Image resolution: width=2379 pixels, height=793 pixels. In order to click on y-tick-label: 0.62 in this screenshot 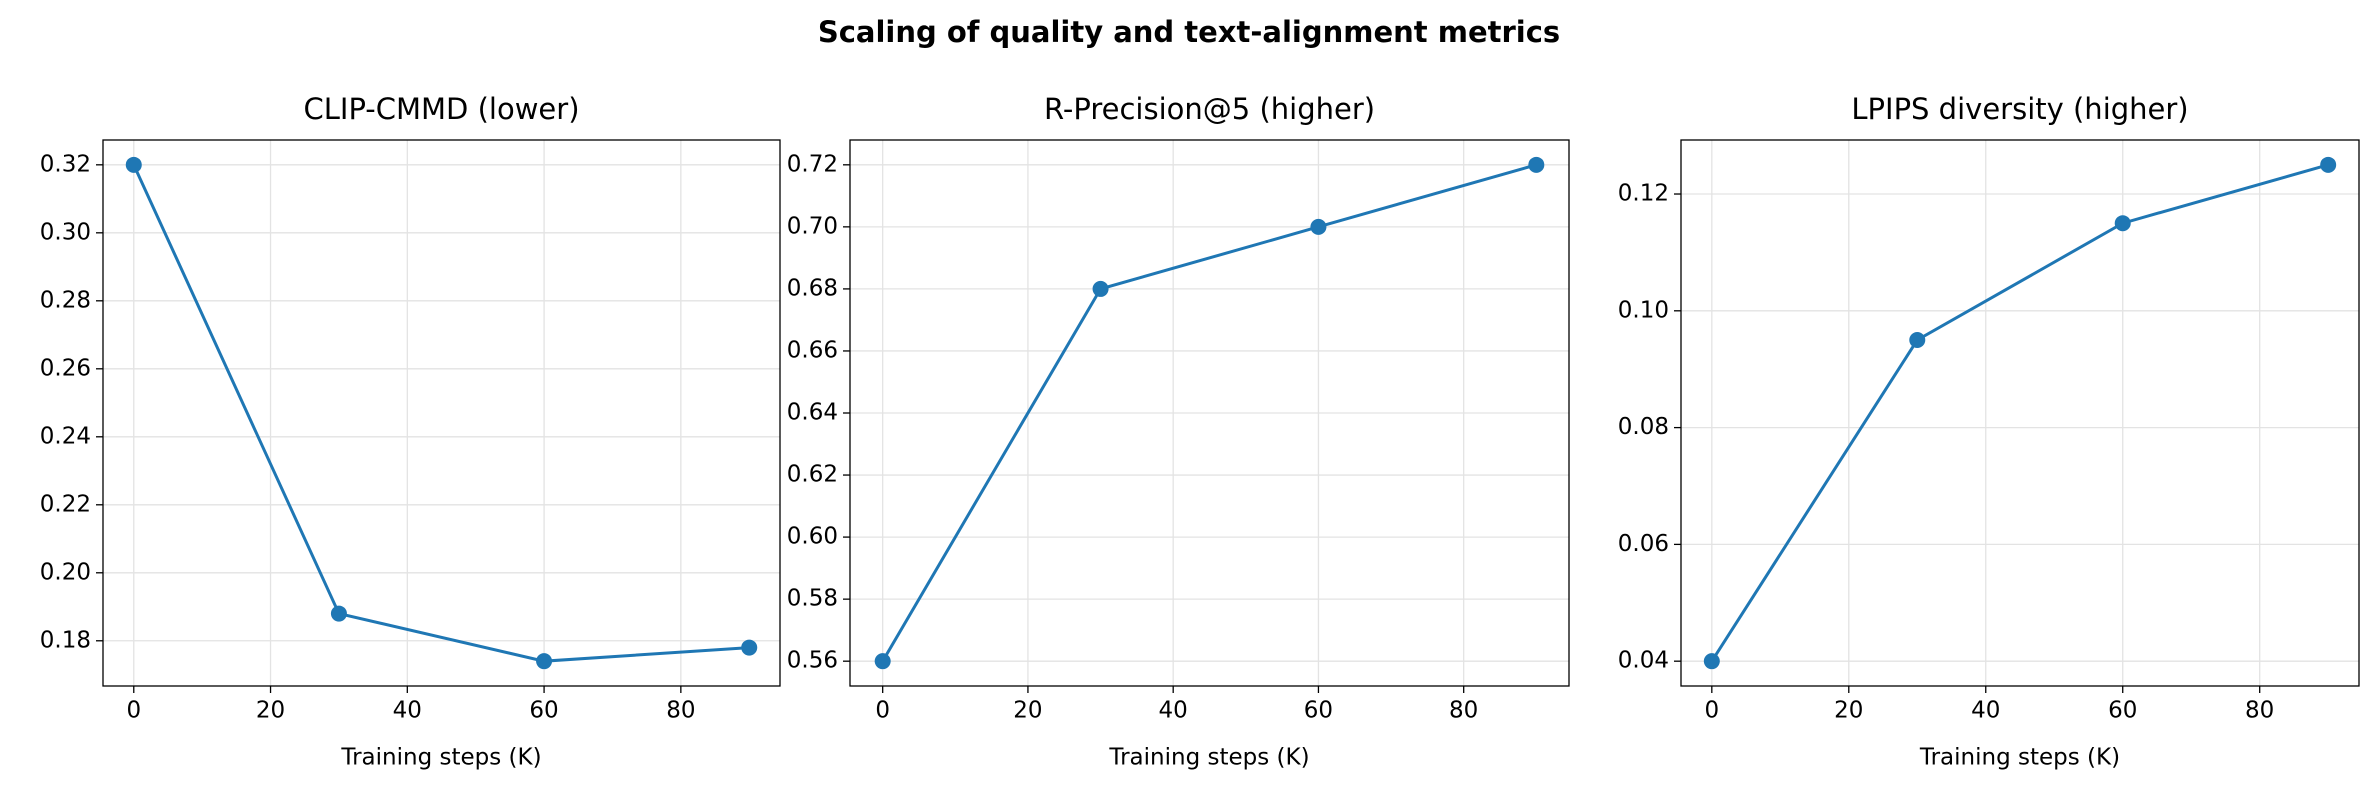, I will do `click(812, 475)`.